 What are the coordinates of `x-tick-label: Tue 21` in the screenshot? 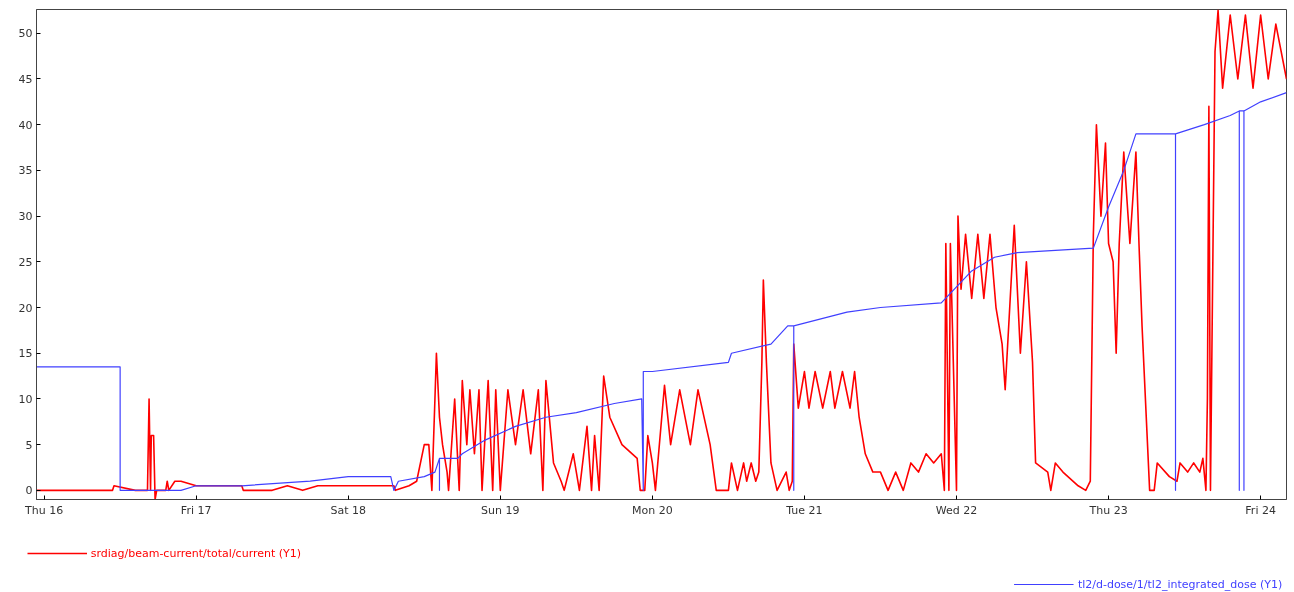 It's located at (804, 510).